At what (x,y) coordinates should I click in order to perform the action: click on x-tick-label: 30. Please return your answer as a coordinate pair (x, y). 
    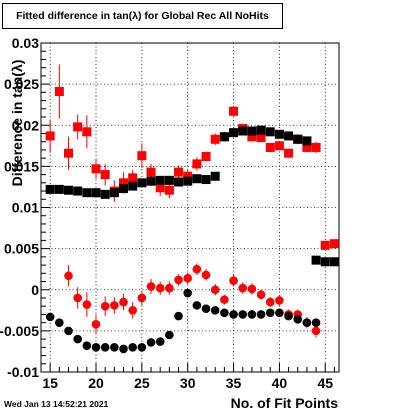
    Looking at the image, I should click on (188, 383).